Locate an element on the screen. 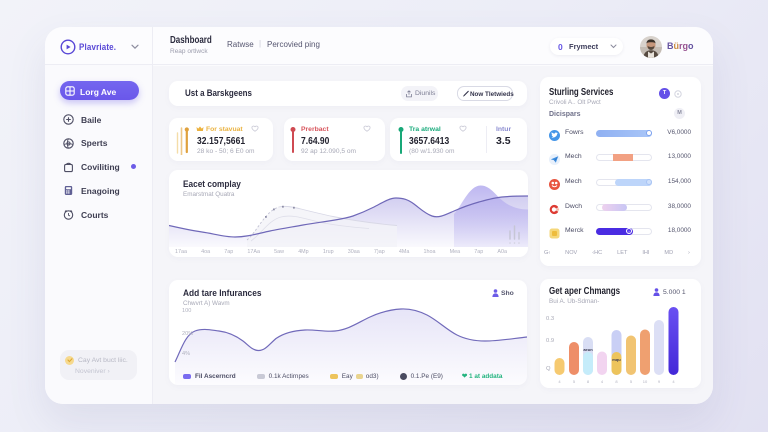 This screenshot has width=768, height=432. svg-text: mqu is located at coordinates (616, 359).